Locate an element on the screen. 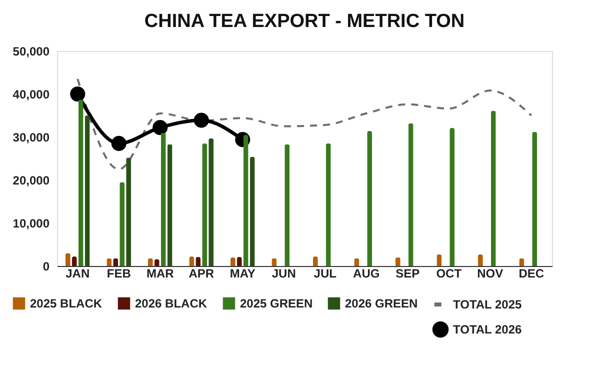 The height and width of the screenshot is (371, 600). y-tick-label: 0 is located at coordinates (46, 267).